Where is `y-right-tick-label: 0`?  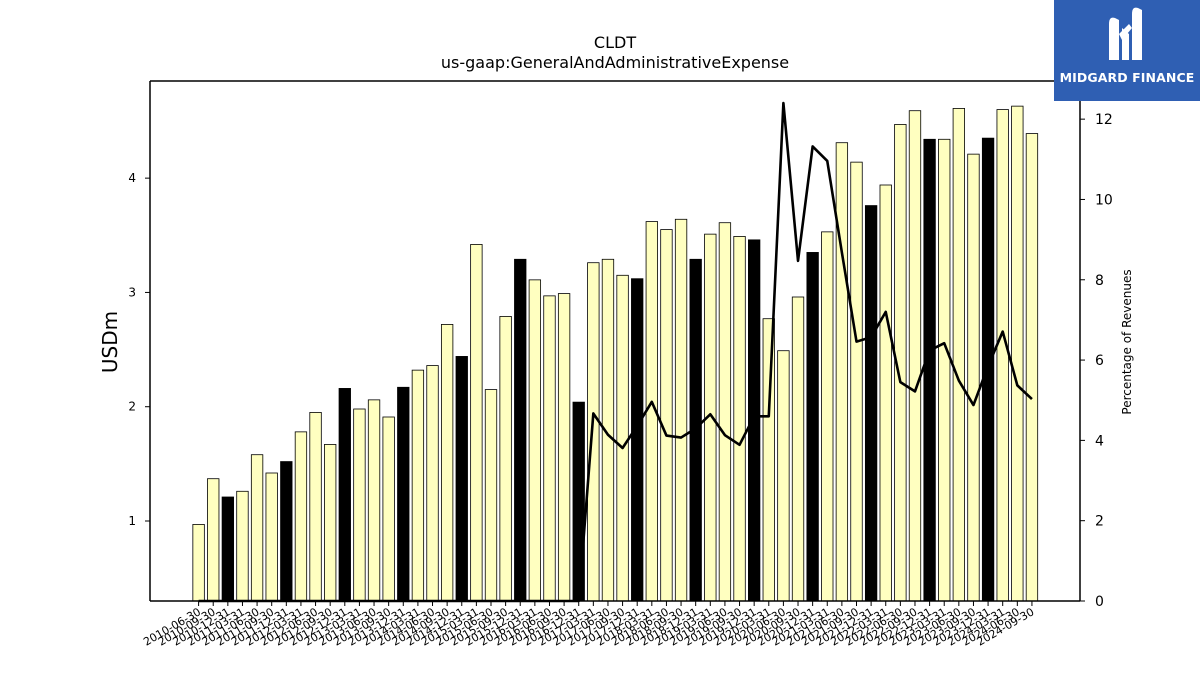
y-right-tick-label: 0 is located at coordinates (1099, 602).